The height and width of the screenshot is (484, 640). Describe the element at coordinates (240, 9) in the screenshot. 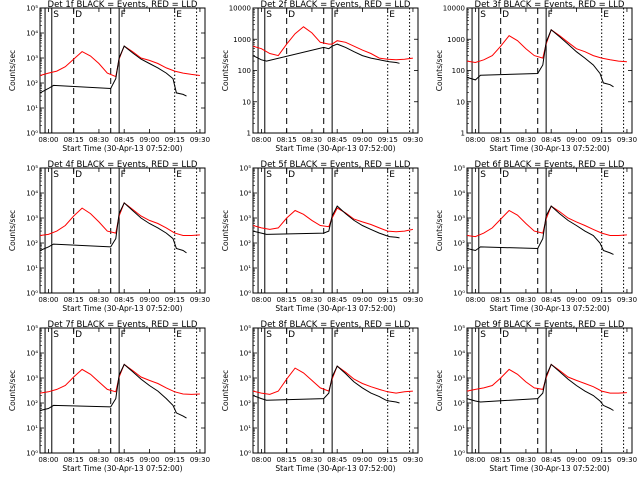

I see `y-tick-label: 10000` at that location.